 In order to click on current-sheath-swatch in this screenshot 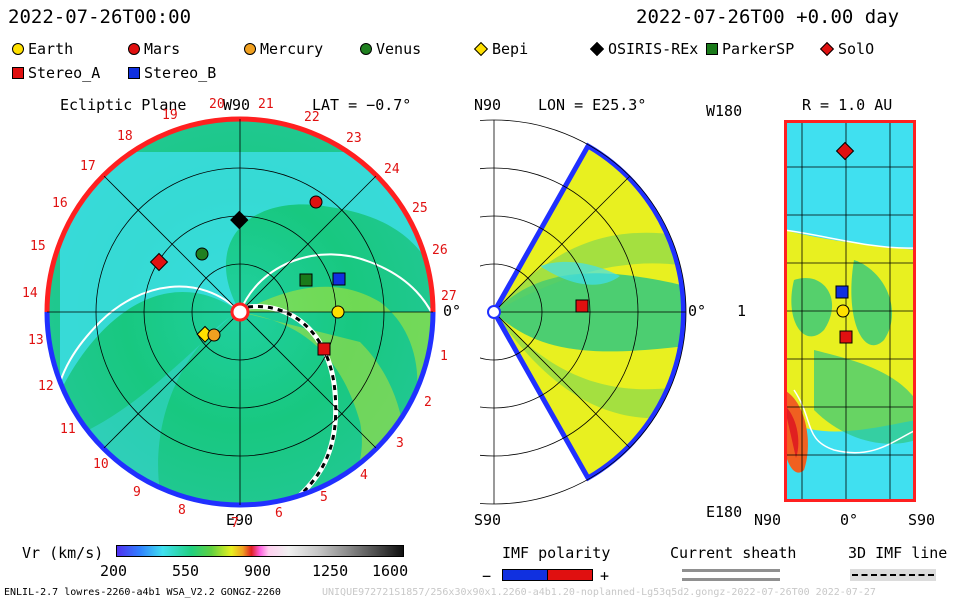, I will do `click(731, 575)`.